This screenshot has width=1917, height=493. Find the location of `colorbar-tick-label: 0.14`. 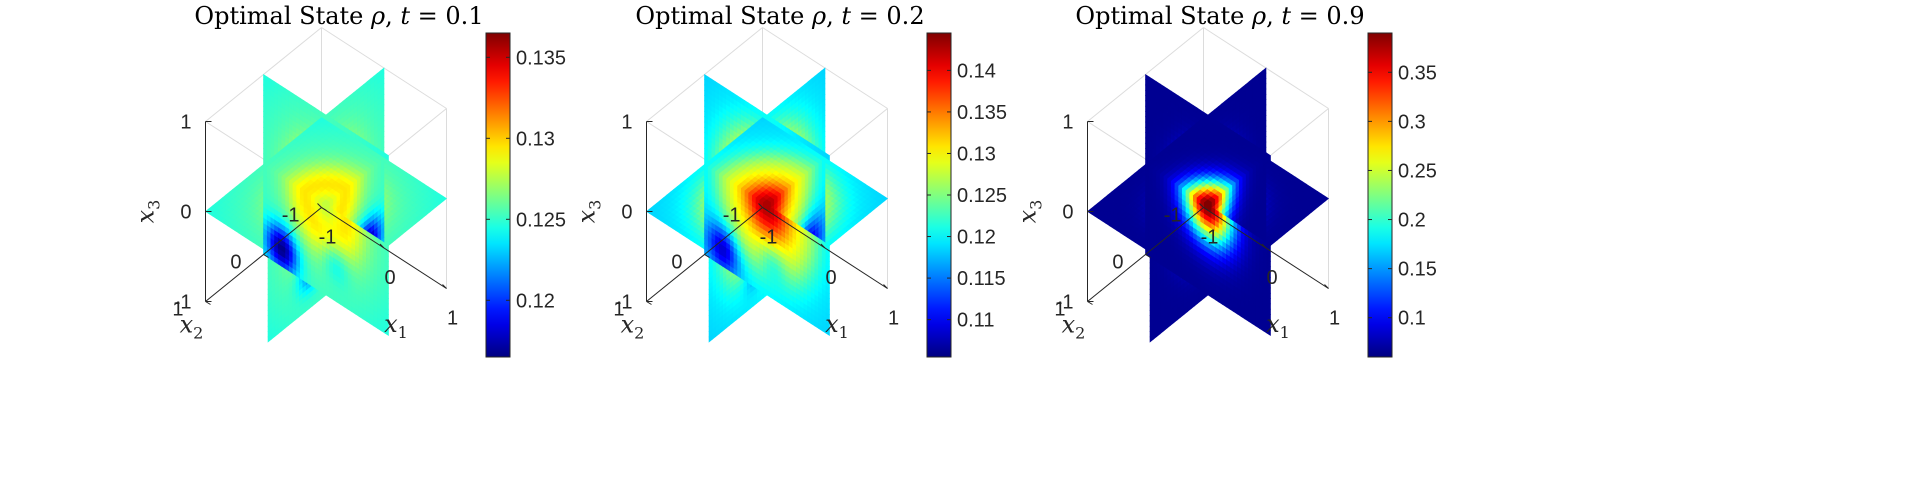

colorbar-tick-label: 0.14 is located at coordinates (976, 71).